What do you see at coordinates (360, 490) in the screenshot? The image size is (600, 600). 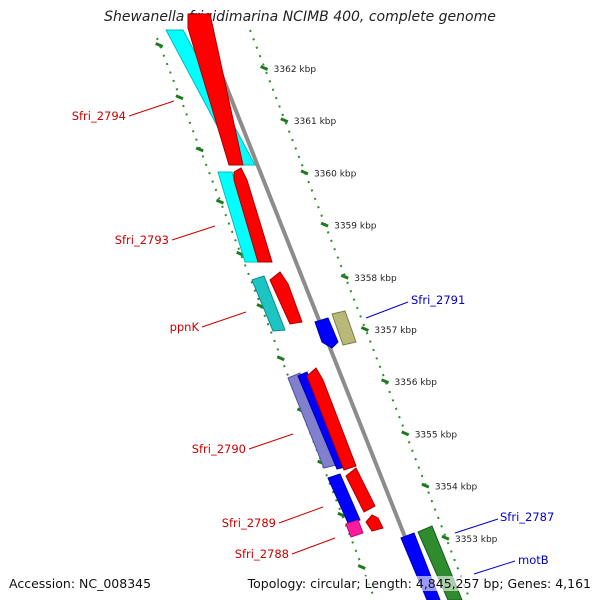 I see `gene-sfri-2789-arrow` at bounding box center [360, 490].